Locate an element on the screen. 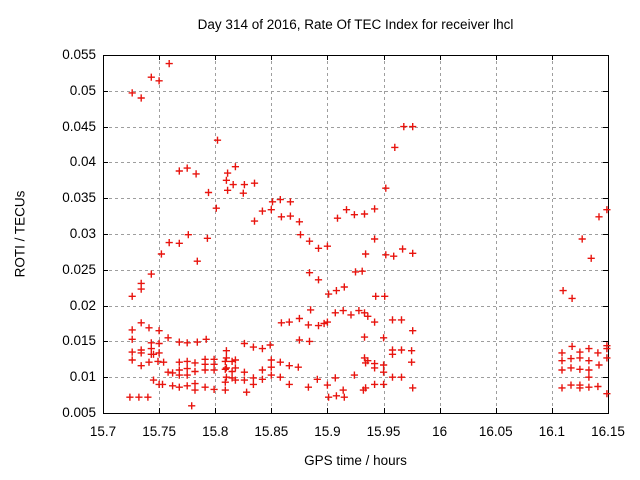  y-tick-label: 0.045 is located at coordinates (79, 126).